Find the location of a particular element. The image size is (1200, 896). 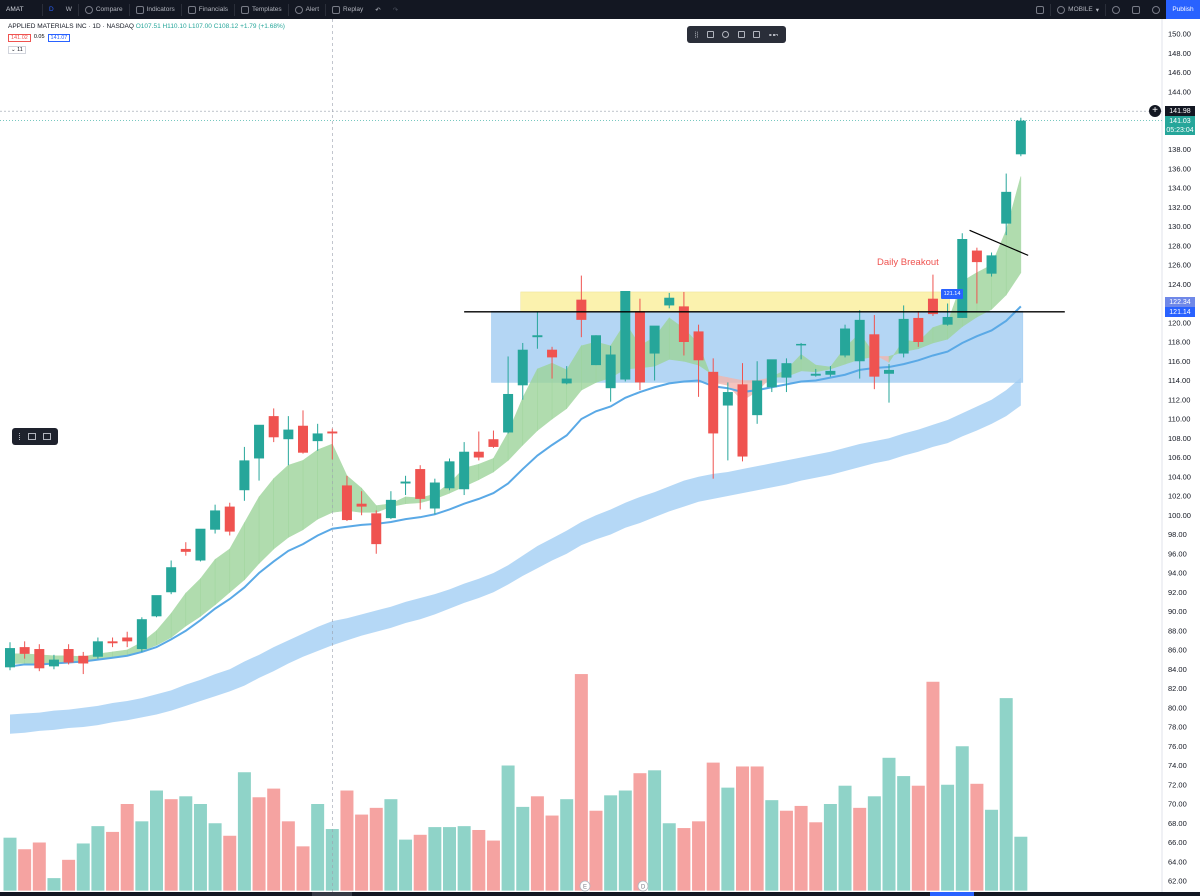

replay-button: Replay is located at coordinates (347, 9).